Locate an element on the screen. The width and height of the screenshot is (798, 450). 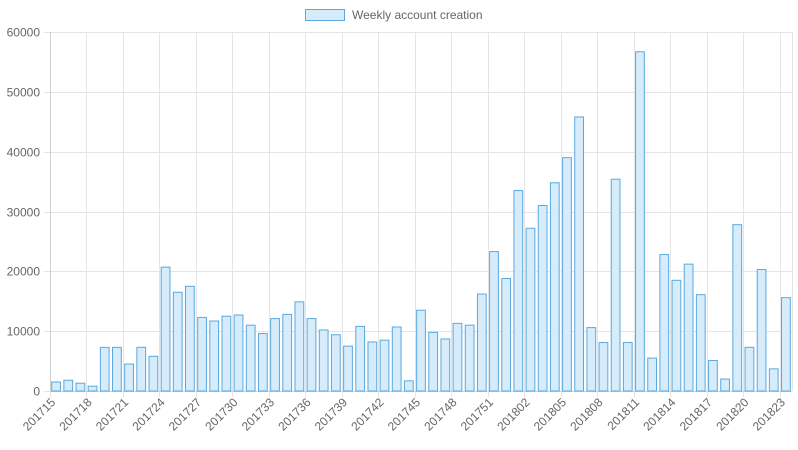
y-axis: 0 10000 20000 30000 40000 50000 60000 is located at coordinates (24, 212).